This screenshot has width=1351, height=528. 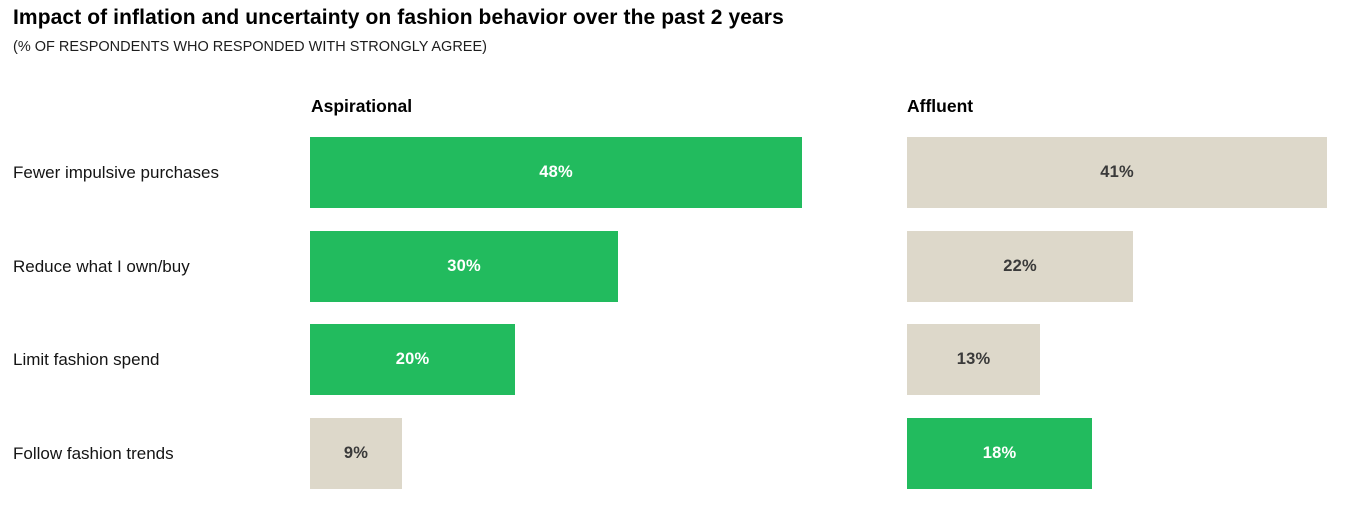 I want to click on bar-value-label: 30%, so click(x=464, y=266).